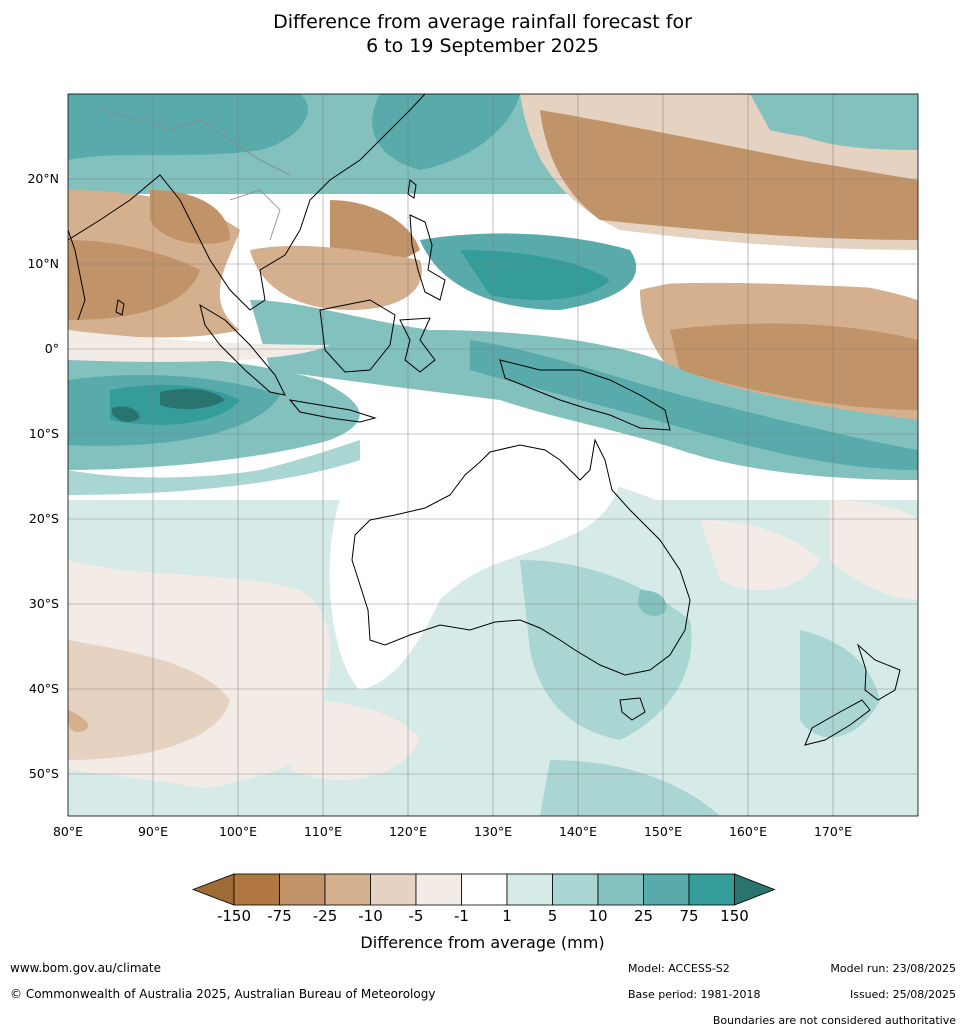 This screenshot has width=965, height=1035. Describe the element at coordinates (332, 411) in the screenshot. I see `java-coast` at that location.